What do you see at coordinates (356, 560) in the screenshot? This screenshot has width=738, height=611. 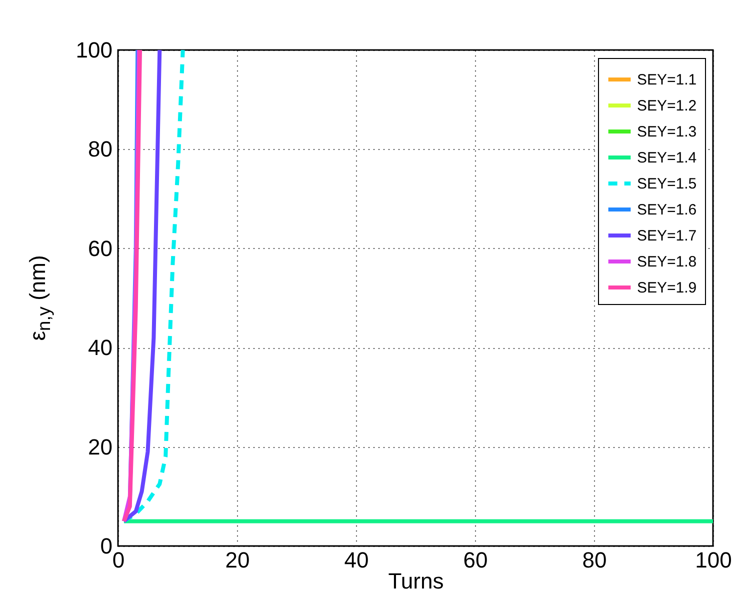 I see `x-tick-label: 40` at bounding box center [356, 560].